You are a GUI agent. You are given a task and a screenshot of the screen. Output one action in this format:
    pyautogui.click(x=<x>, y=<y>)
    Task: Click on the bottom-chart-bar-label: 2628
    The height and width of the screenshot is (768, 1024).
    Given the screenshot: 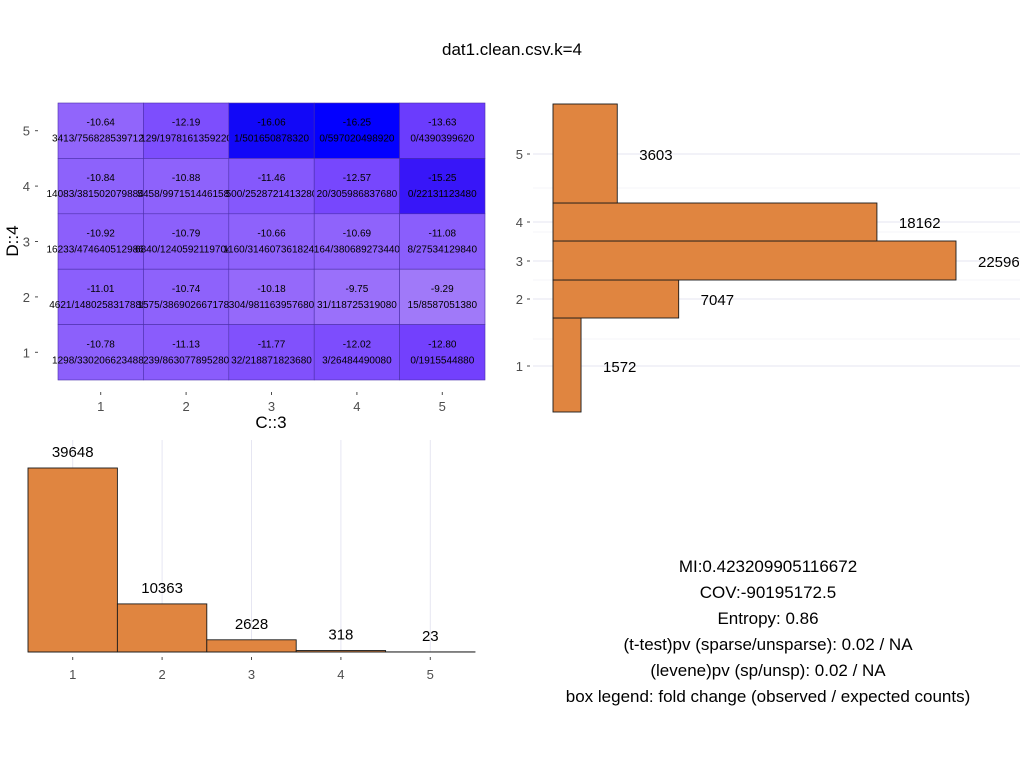 What is the action you would take?
    pyautogui.click(x=251, y=624)
    